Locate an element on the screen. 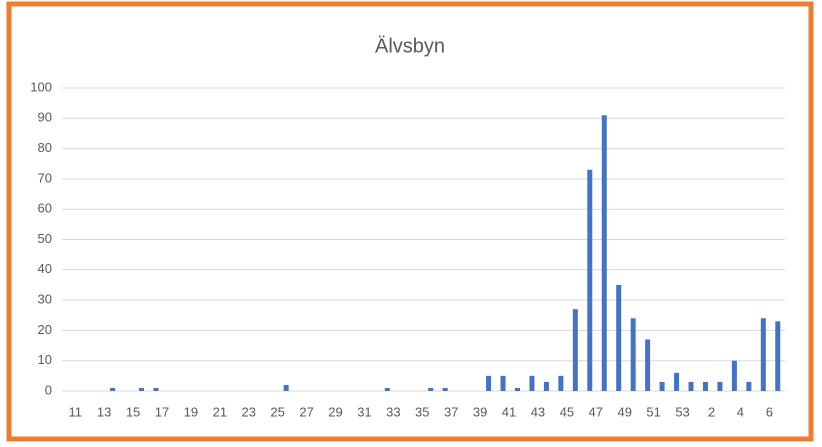 The height and width of the screenshot is (447, 822). x-tick-label: 4 is located at coordinates (740, 411).